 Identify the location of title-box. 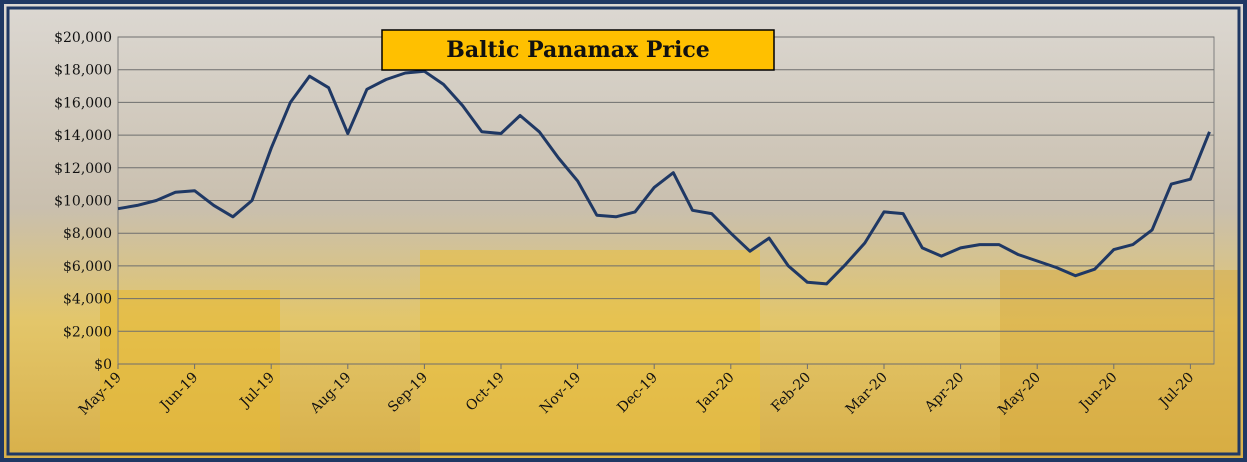
(578, 50).